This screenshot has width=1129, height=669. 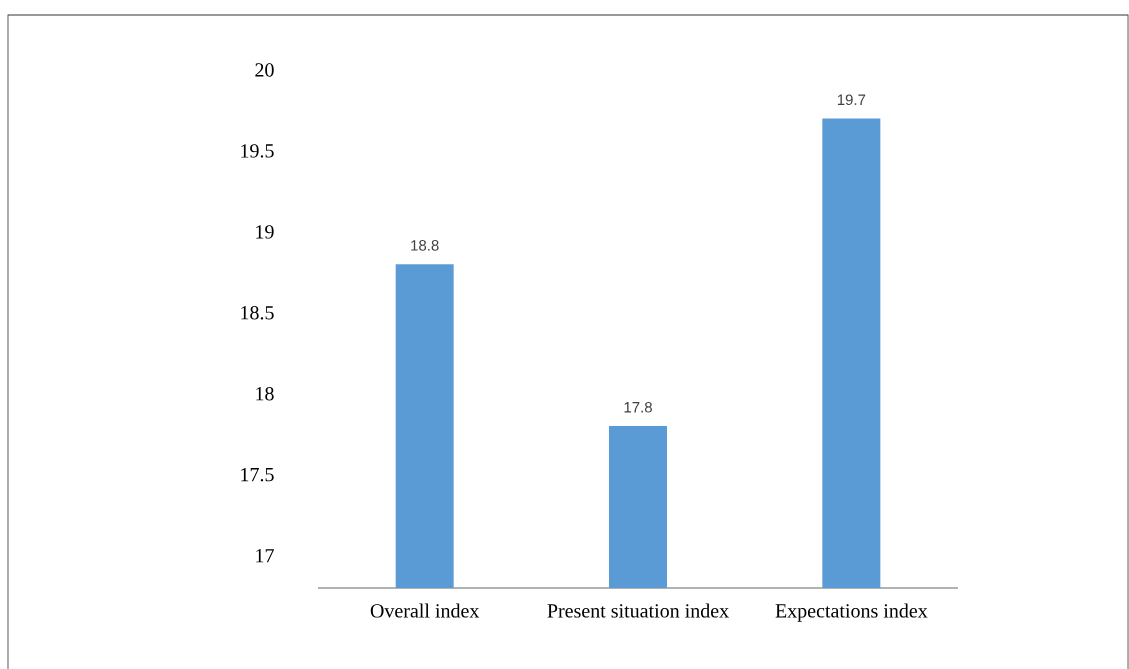 I want to click on y-tick-label: 19.5, so click(x=257, y=151).